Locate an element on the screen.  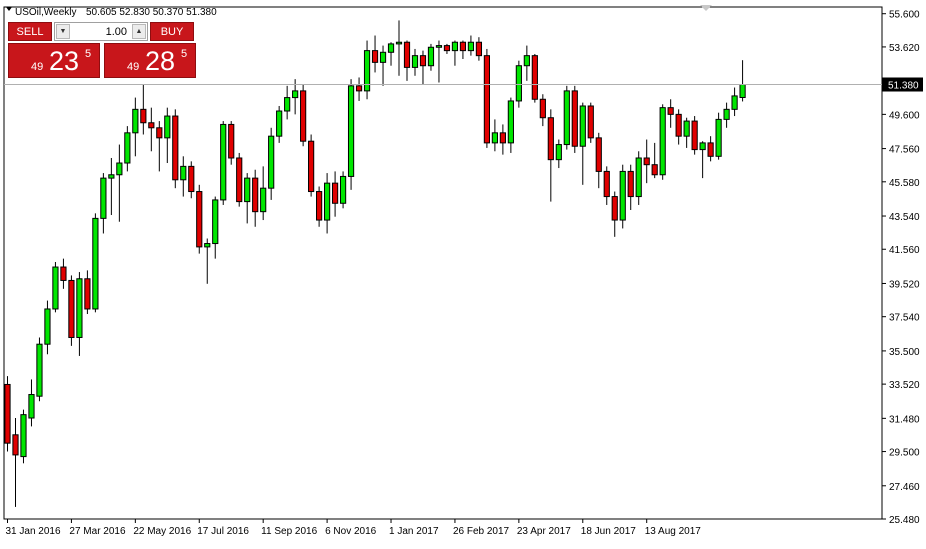
lot-size-input is located at coordinates (101, 31).